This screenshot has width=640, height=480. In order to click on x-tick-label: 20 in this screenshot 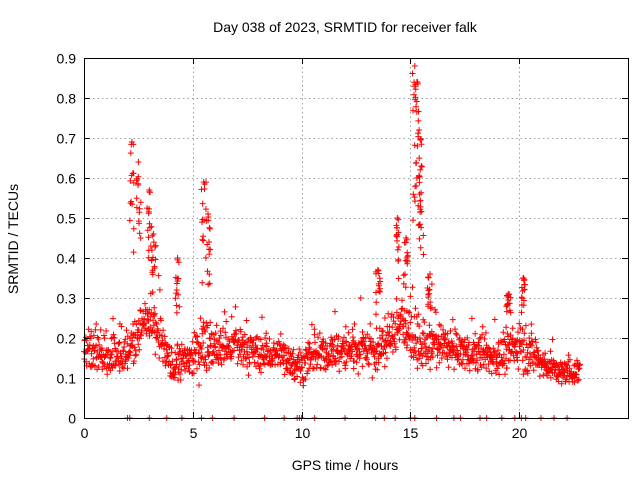, I will do `click(520, 433)`.